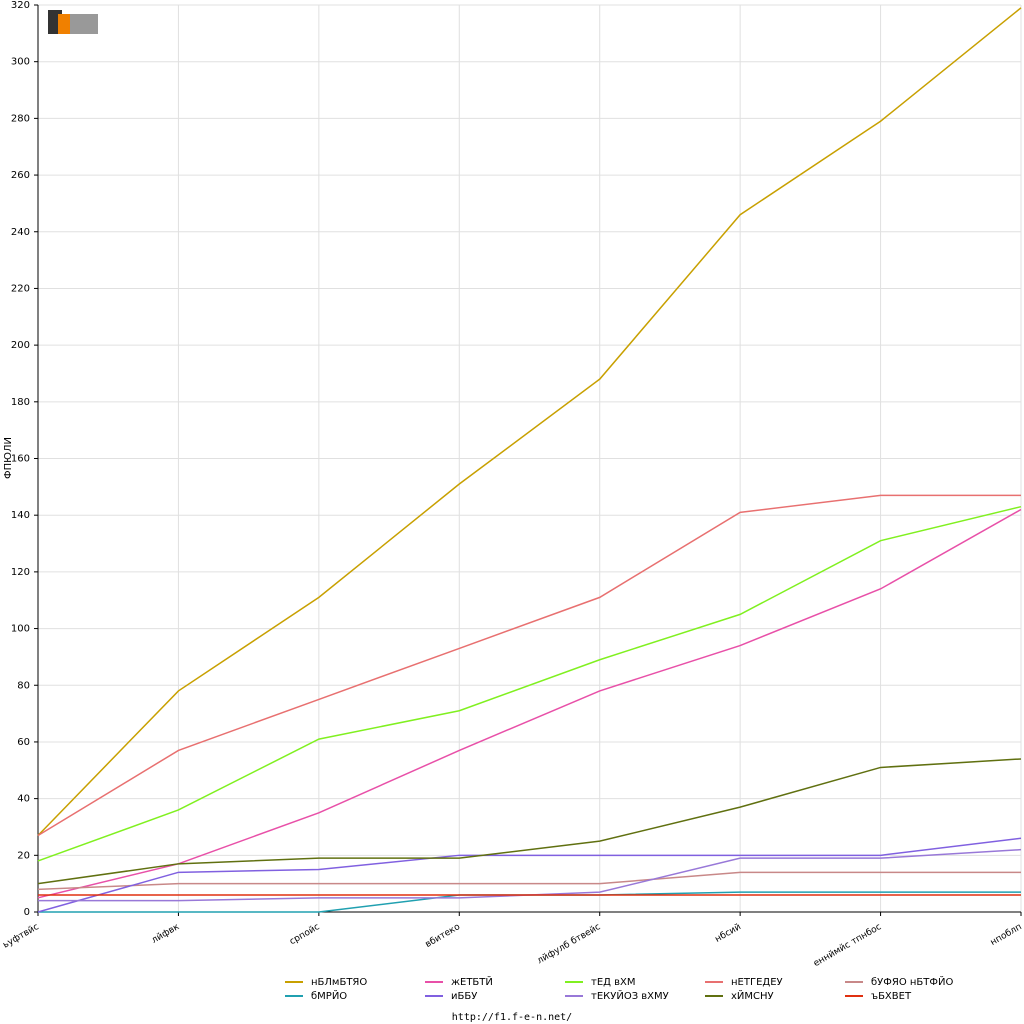 This screenshot has height=1024, width=1024. What do you see at coordinates (23, 799) in the screenshot?
I see `y-tick-label: 40` at bounding box center [23, 799].